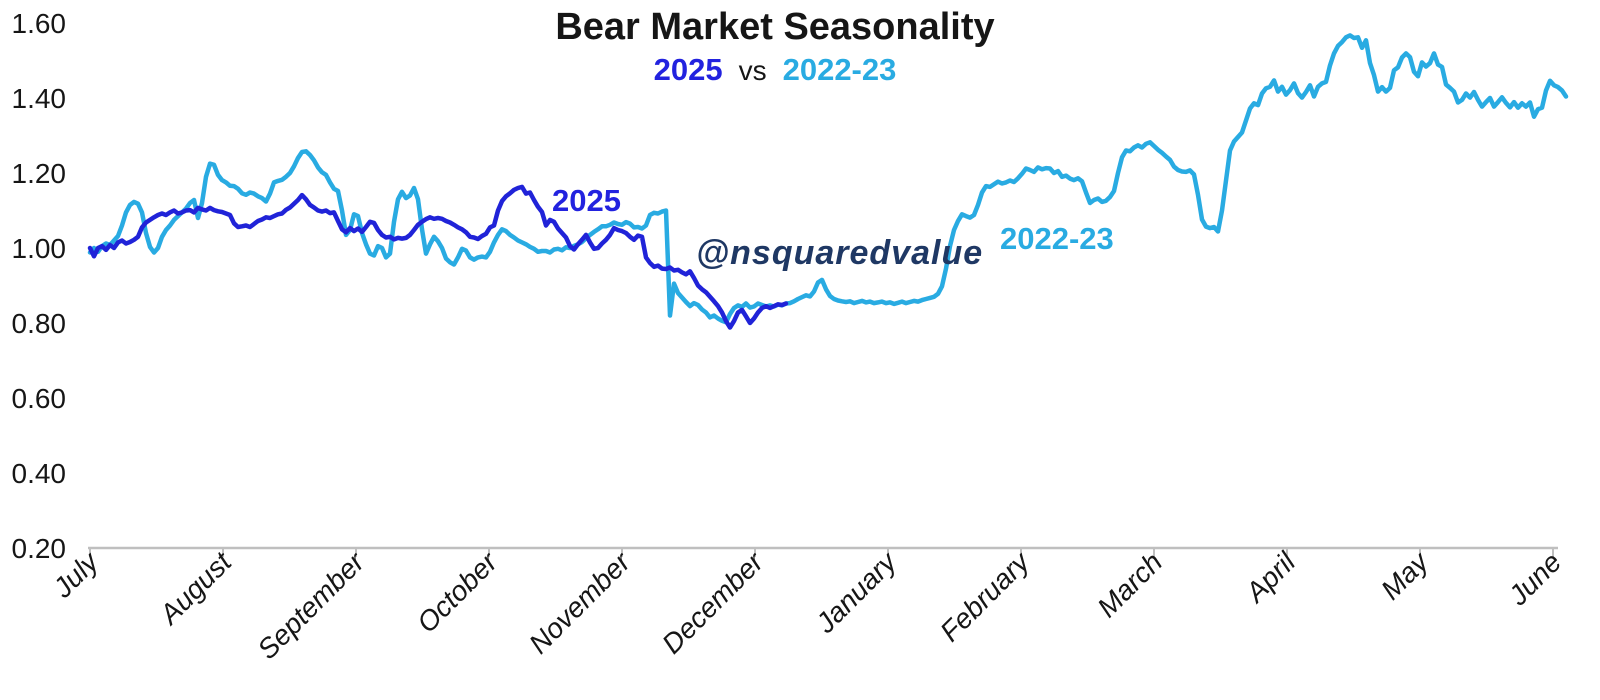  Describe the element at coordinates (39, 473) in the screenshot. I see `y-axis-label: 0.40` at that location.